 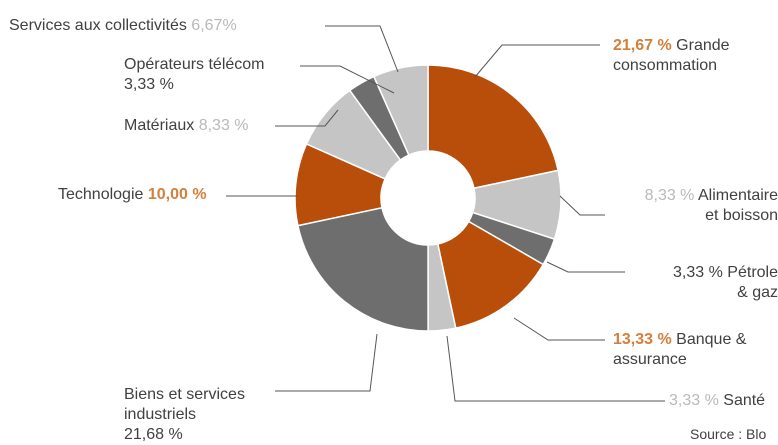 I want to click on label-name: Technologie, so click(x=101, y=194).